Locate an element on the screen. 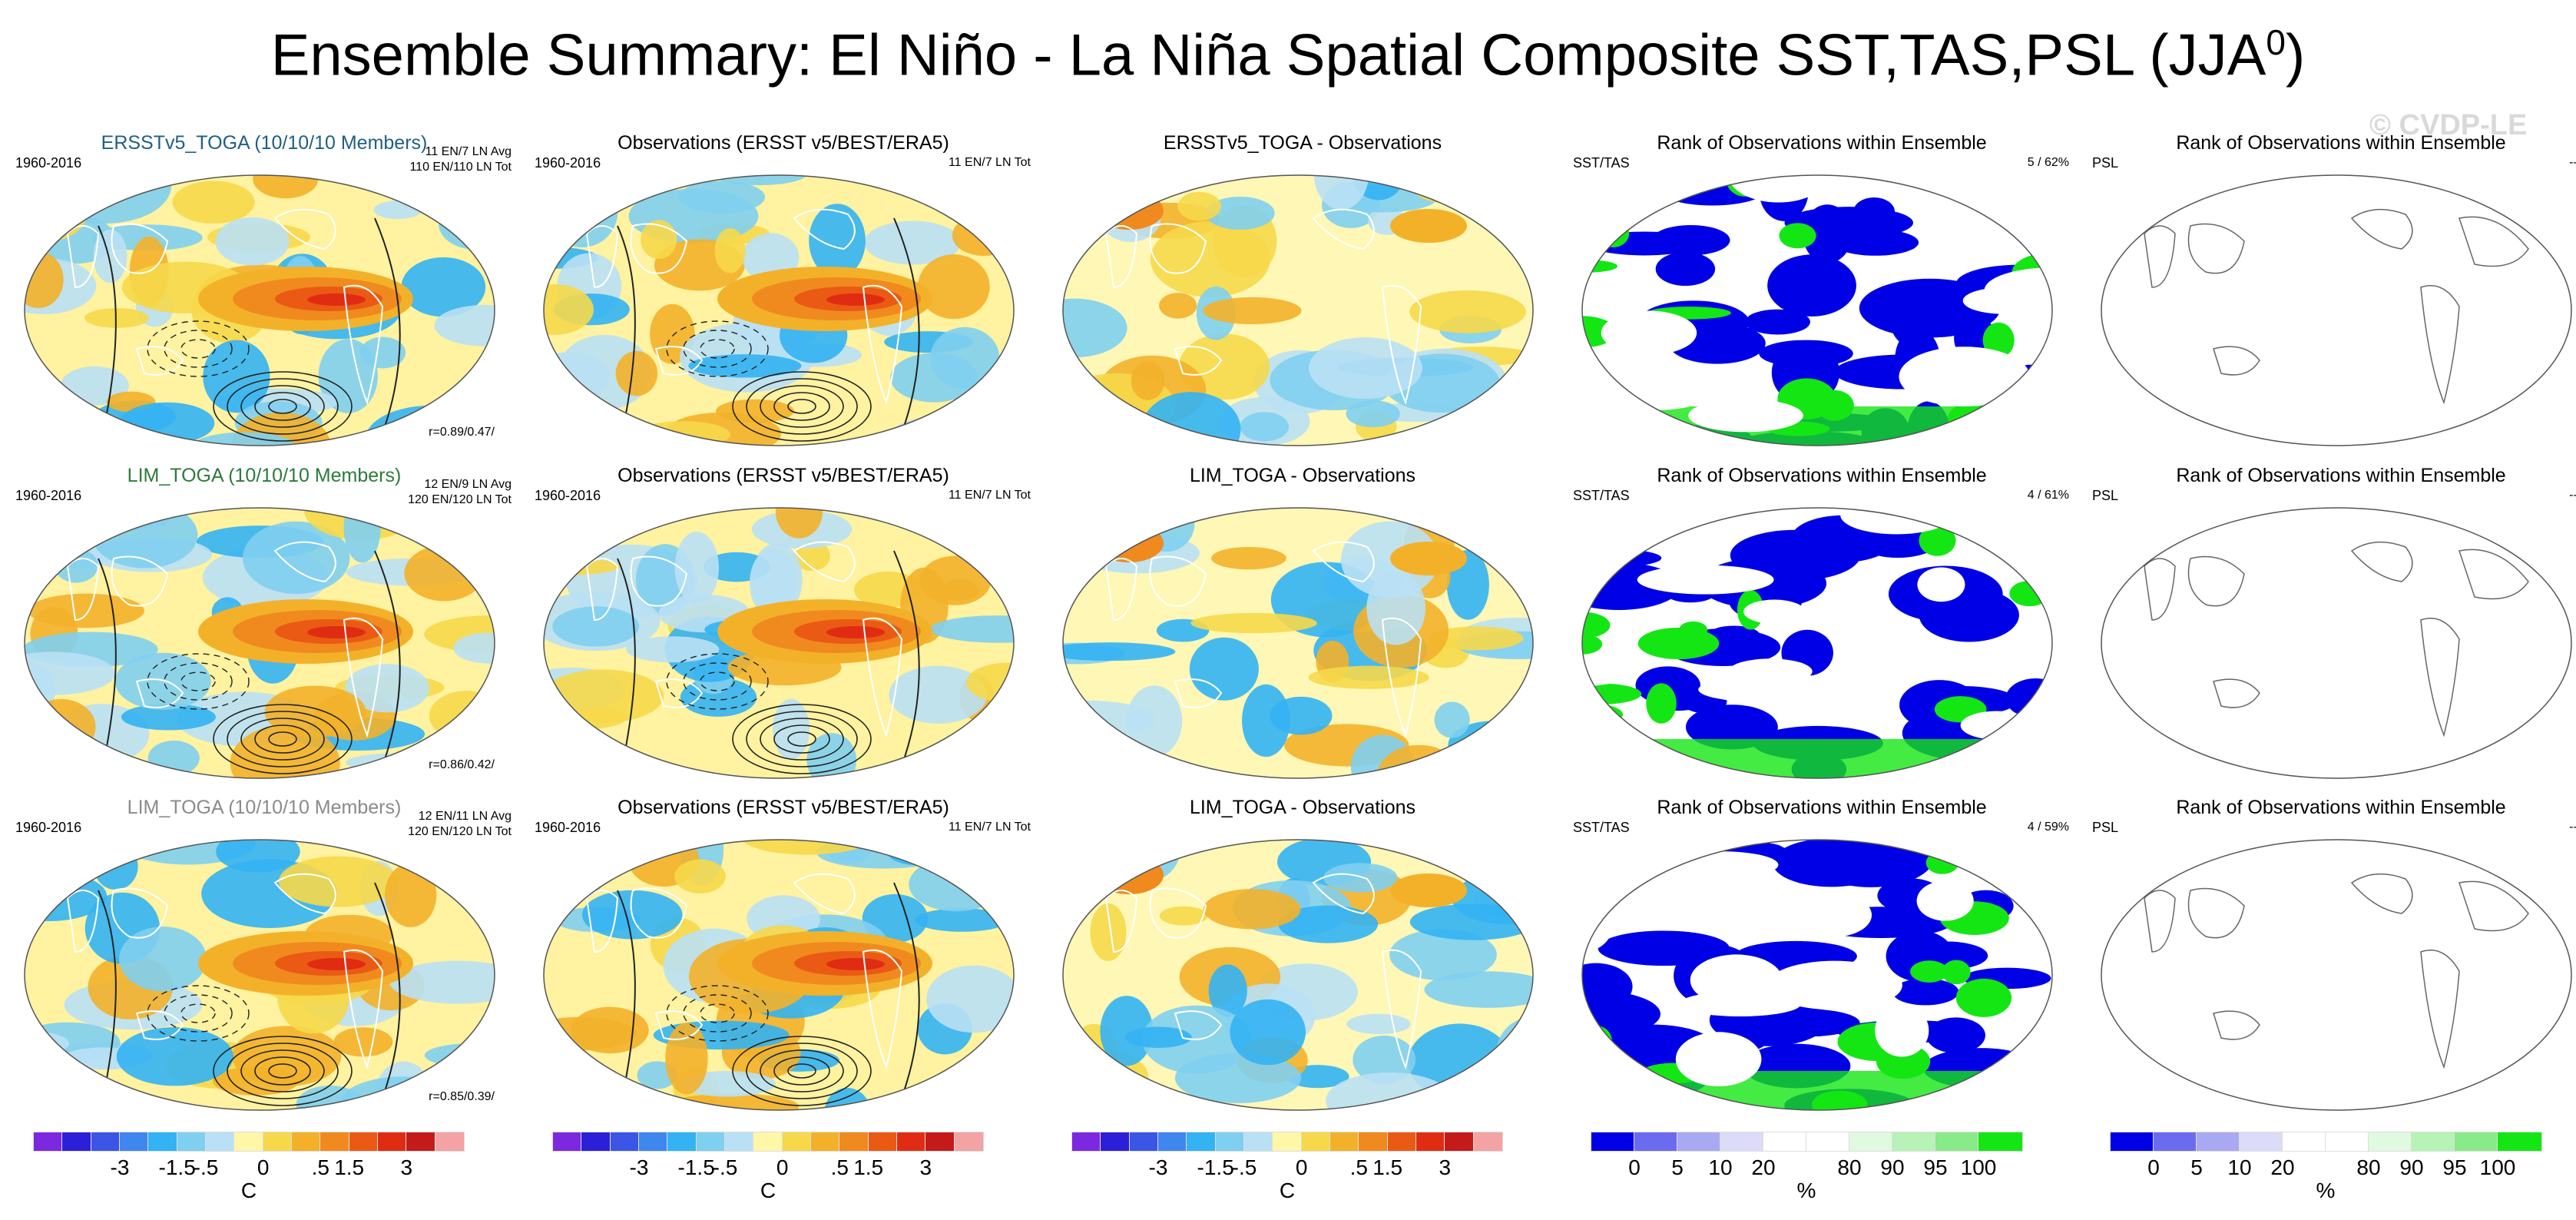 The width and height of the screenshot is (2576, 1220). difference-panel: LIM_TOGA - Observations is located at coordinates (1303, 630).